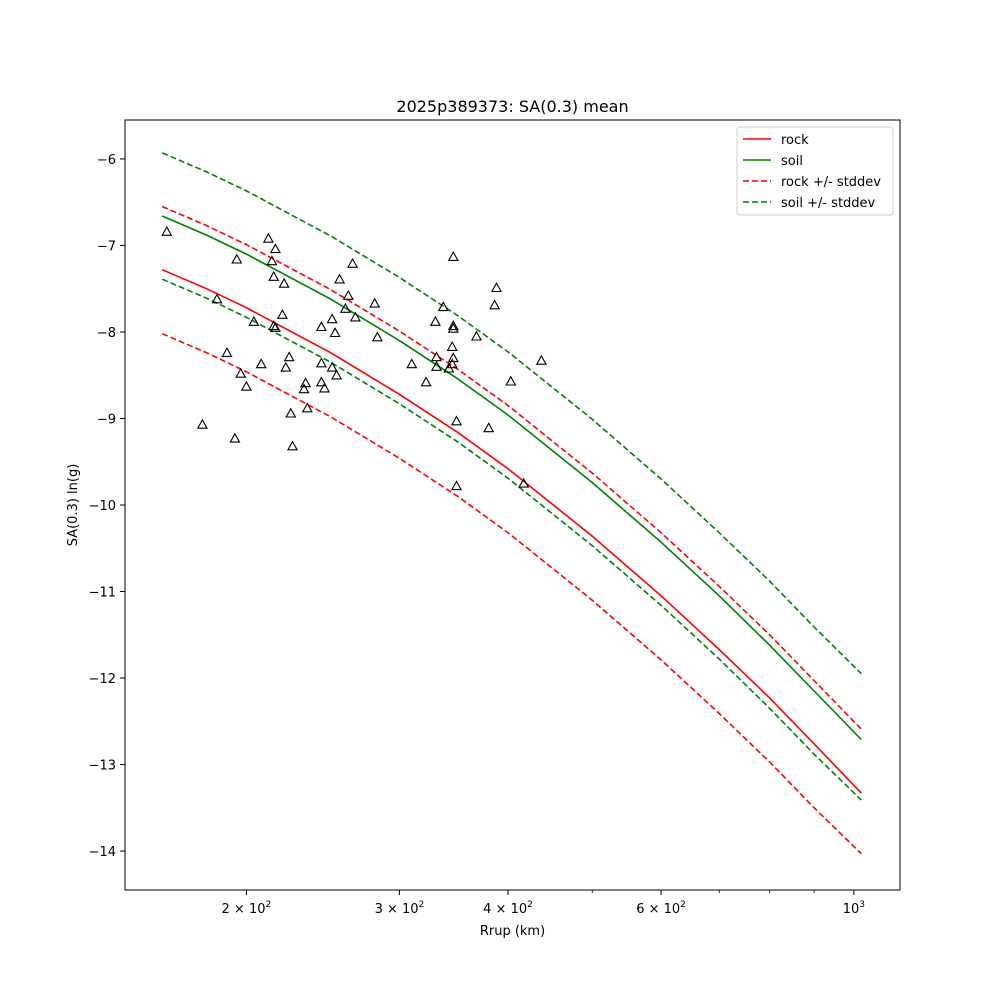 This screenshot has height=1000, width=1000. Describe the element at coordinates (106, 333) in the screenshot. I see `y-tick-label: −8` at that location.